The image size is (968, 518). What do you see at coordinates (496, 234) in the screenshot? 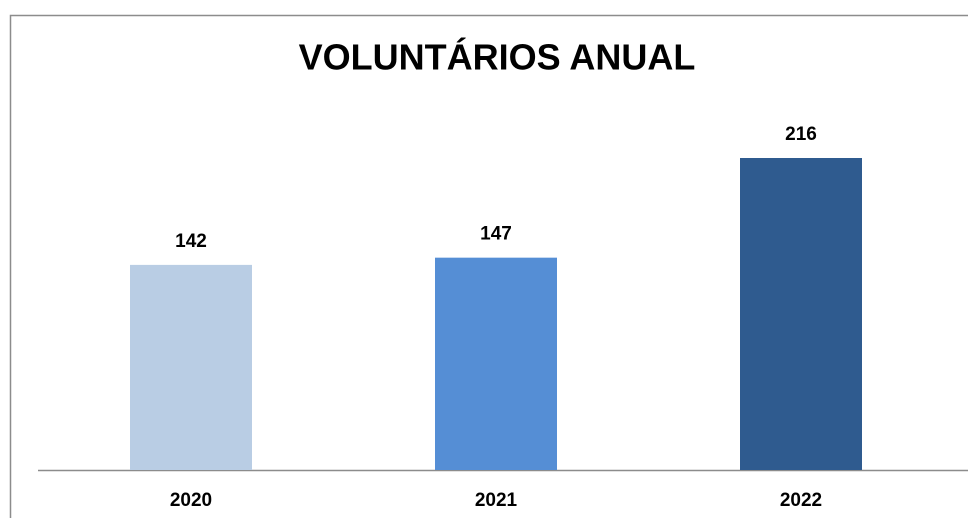
I see `value-label: 147` at bounding box center [496, 234].